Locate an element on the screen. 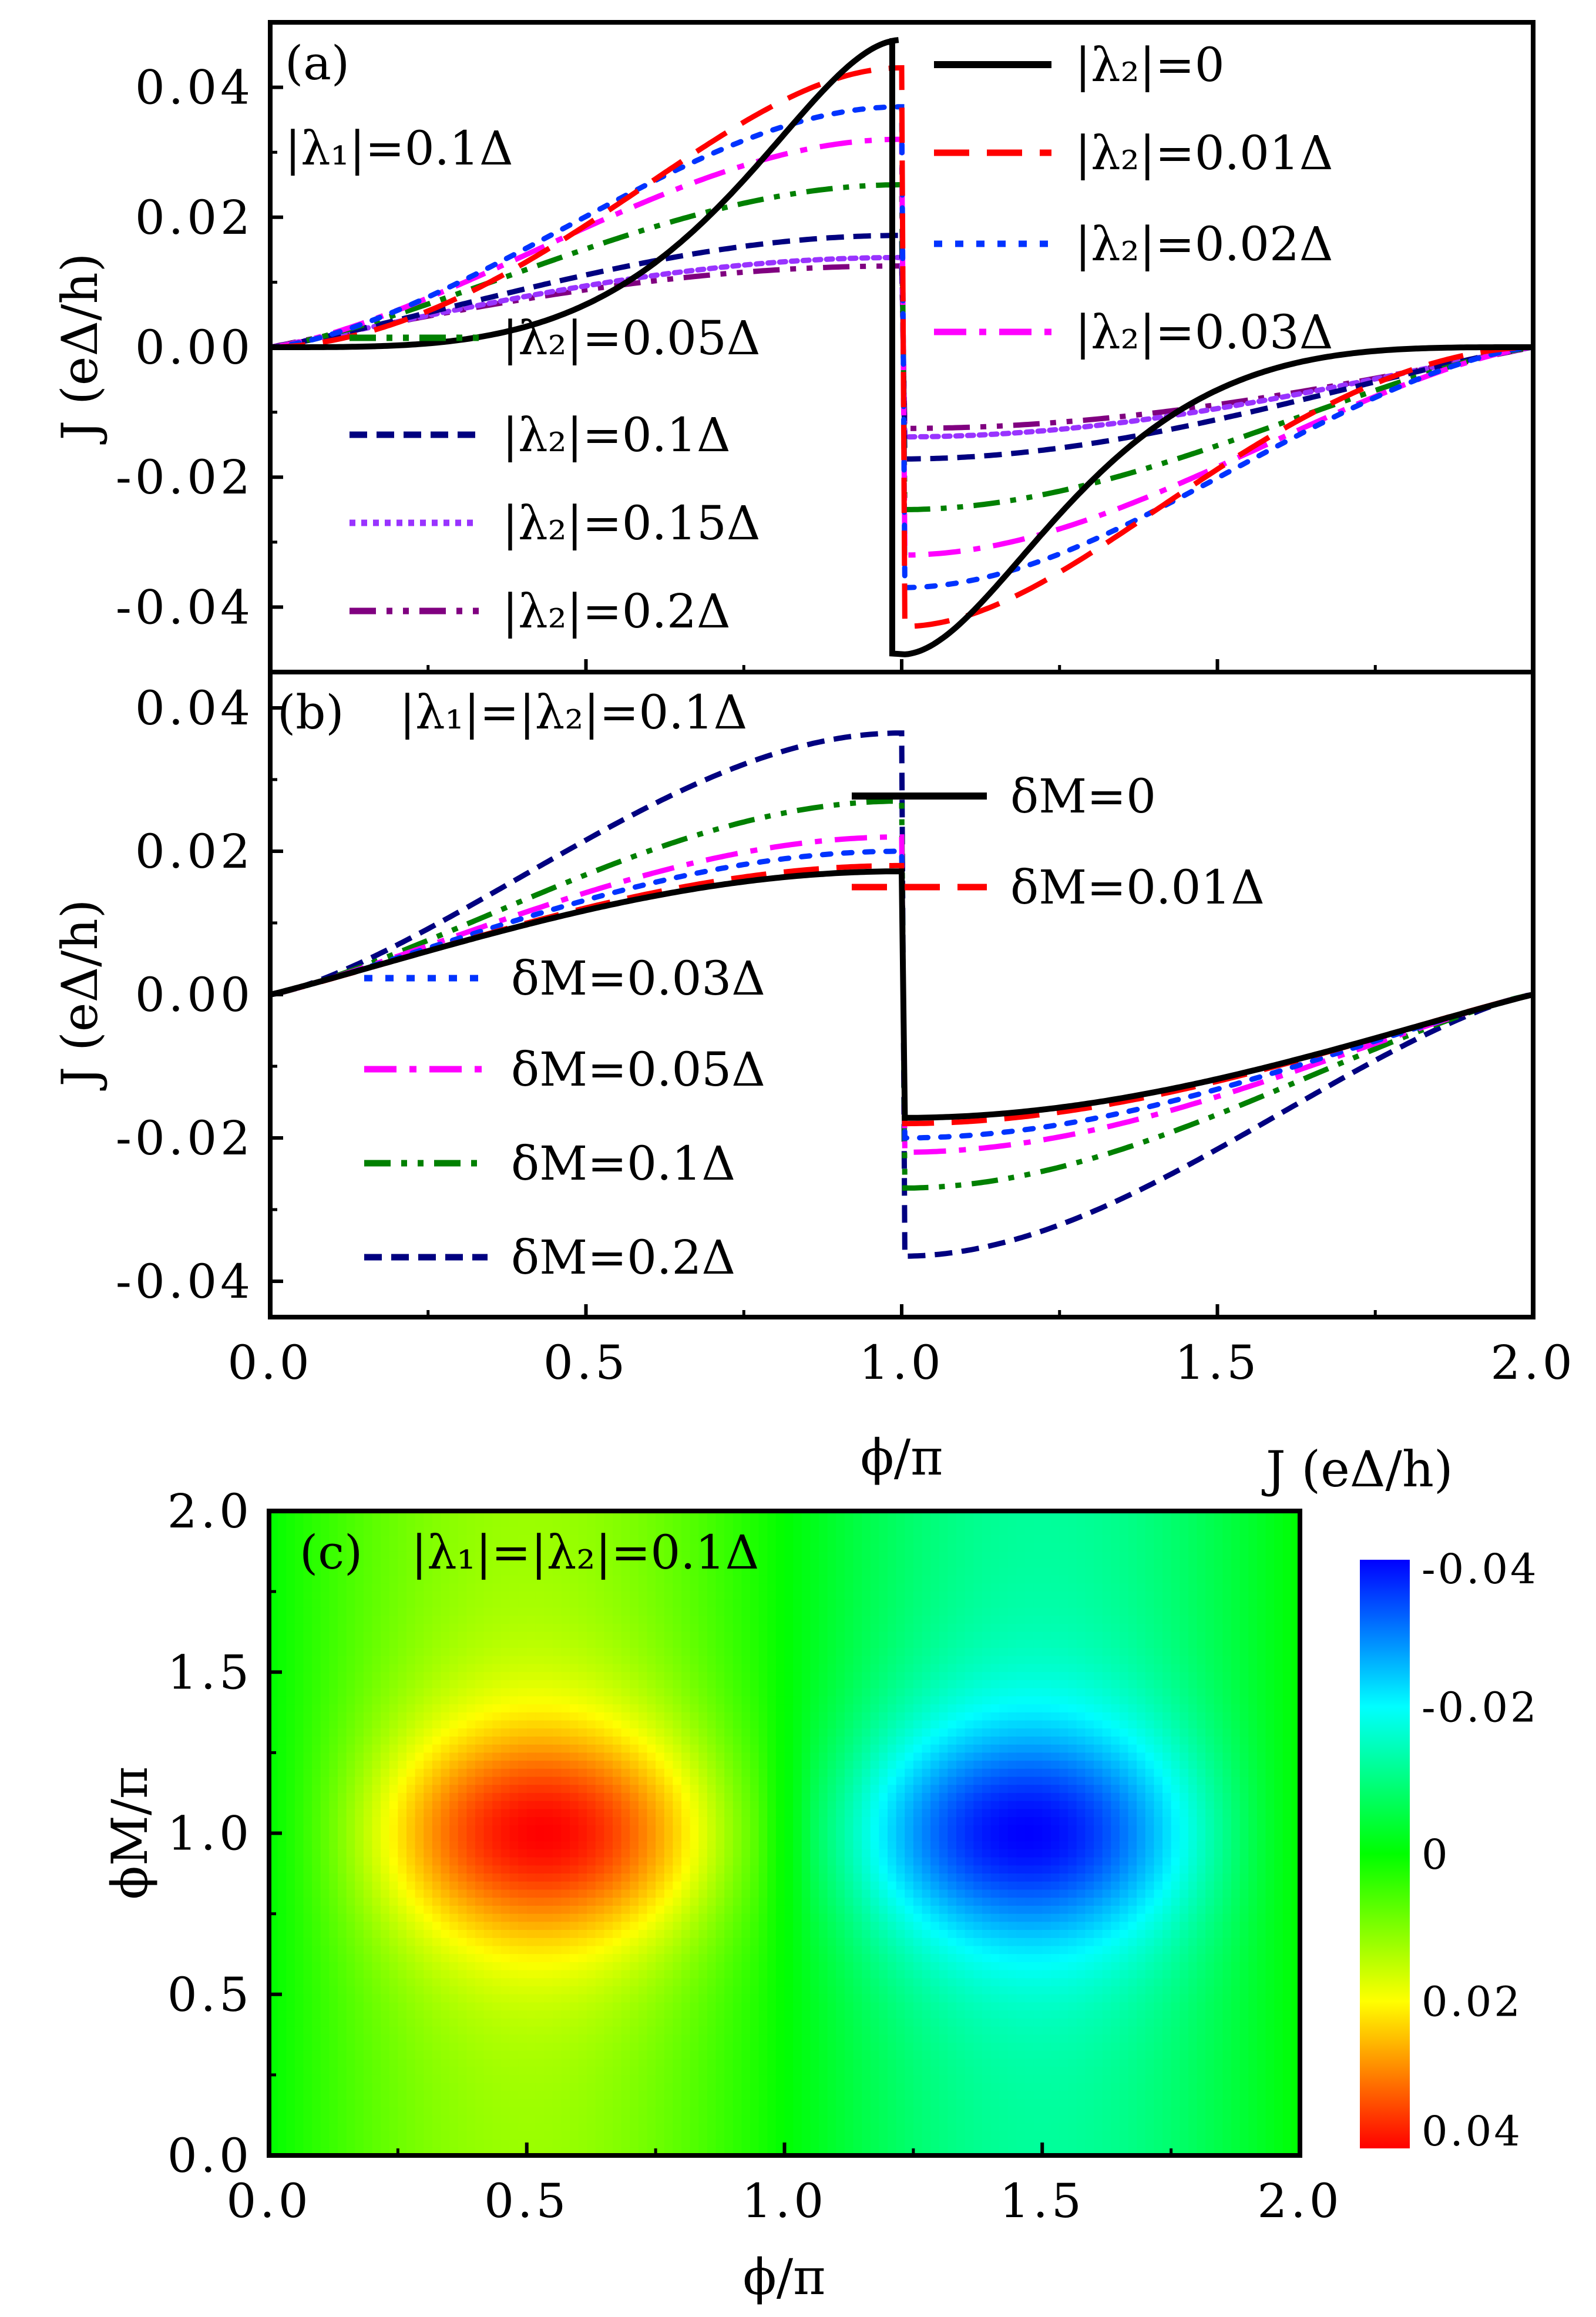 The height and width of the screenshot is (2317, 1596). panel-b-series-0-line is located at coordinates (901, 995).